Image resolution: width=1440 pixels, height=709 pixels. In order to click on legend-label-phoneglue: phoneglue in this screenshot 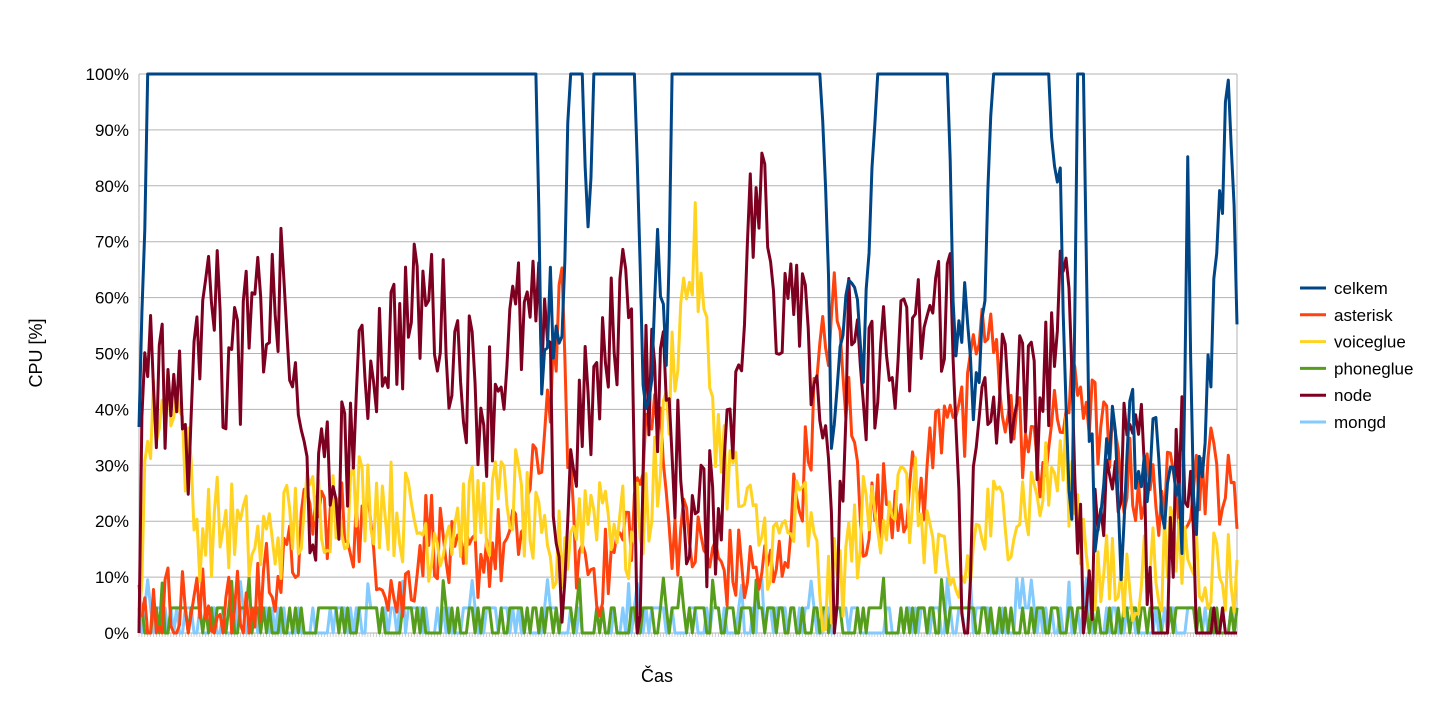, I will do `click(1373, 368)`.